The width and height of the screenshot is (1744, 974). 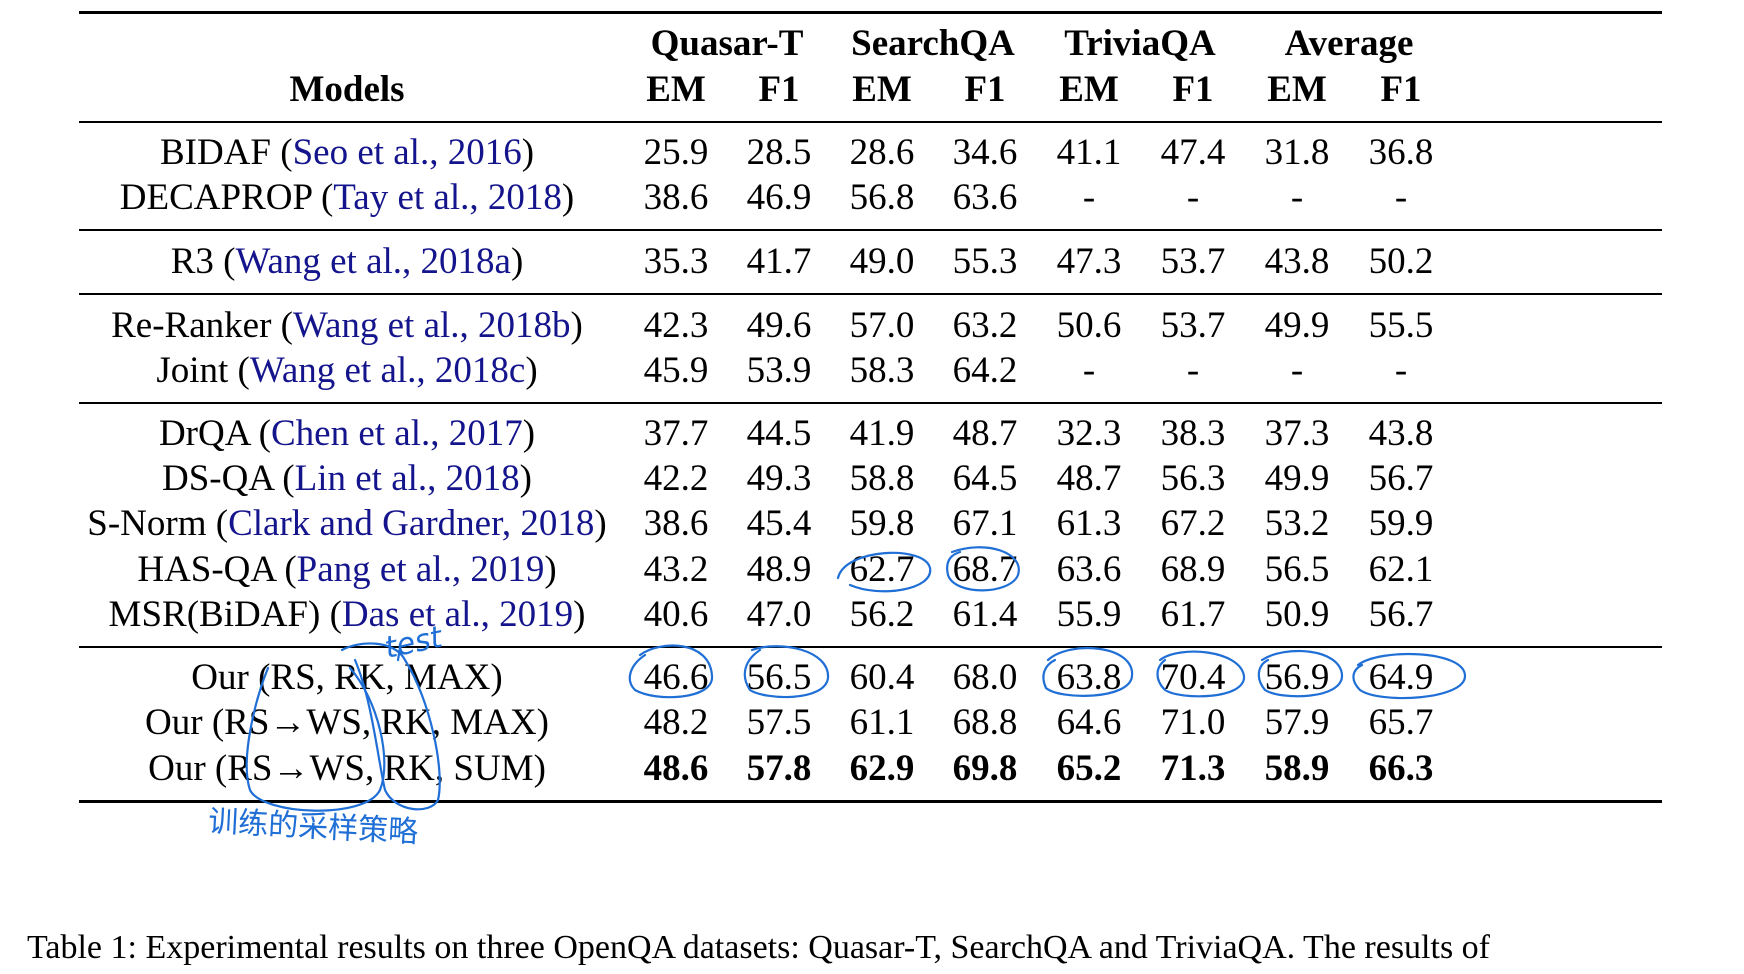 What do you see at coordinates (985, 433) in the screenshot?
I see `value-cell: 48.7` at bounding box center [985, 433].